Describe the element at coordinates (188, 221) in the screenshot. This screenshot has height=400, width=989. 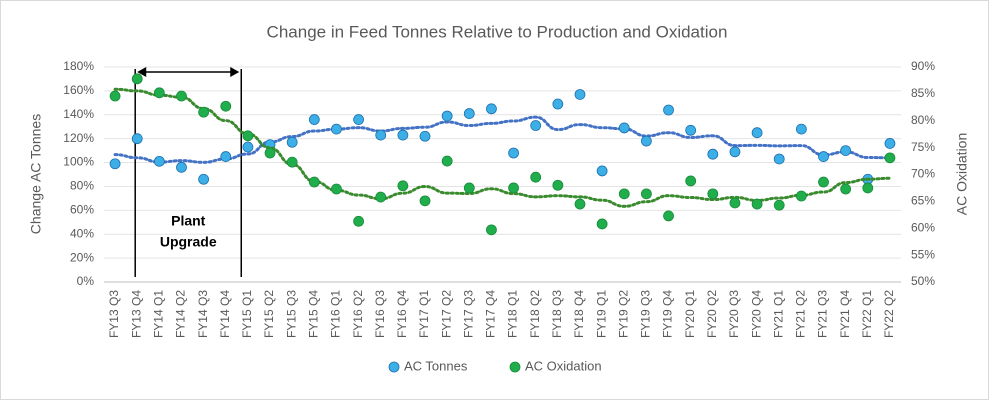
I see `annotation-text: Plant` at that location.